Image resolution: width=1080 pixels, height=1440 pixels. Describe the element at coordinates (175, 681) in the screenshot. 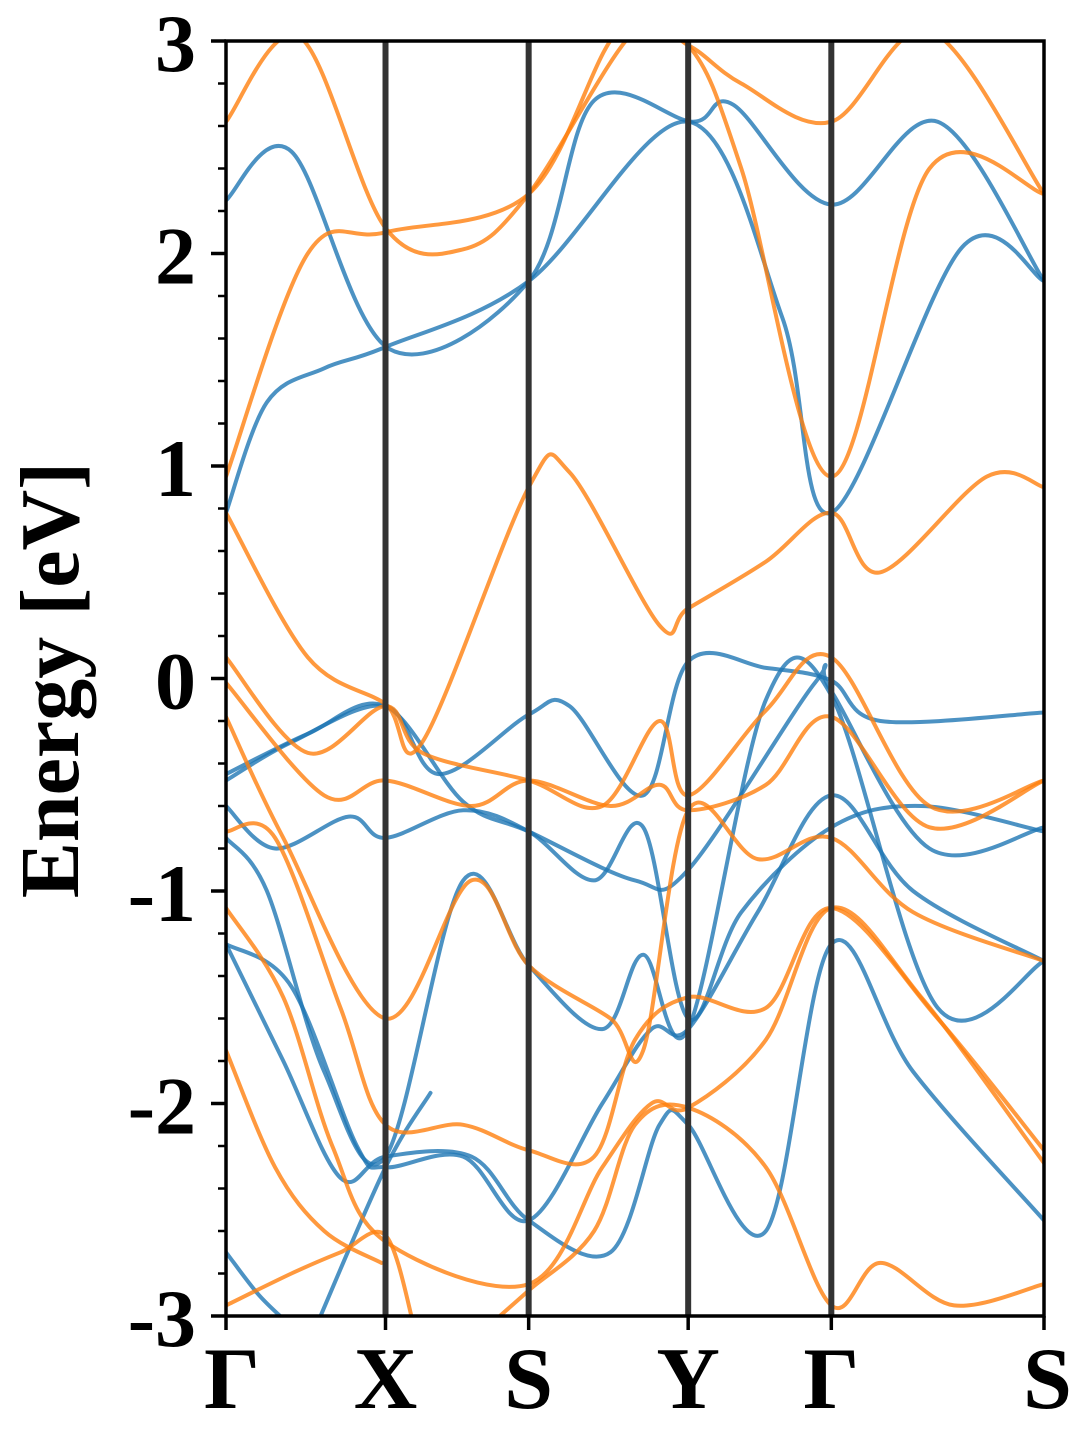

I see `y-tick-label: 0` at that location.